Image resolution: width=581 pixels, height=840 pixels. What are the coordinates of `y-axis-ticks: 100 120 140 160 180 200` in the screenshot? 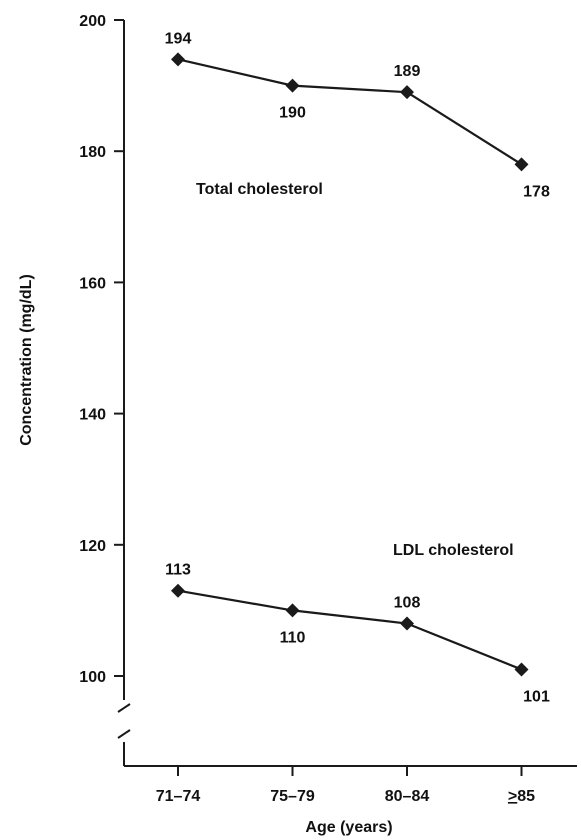 It's located at (101, 349).